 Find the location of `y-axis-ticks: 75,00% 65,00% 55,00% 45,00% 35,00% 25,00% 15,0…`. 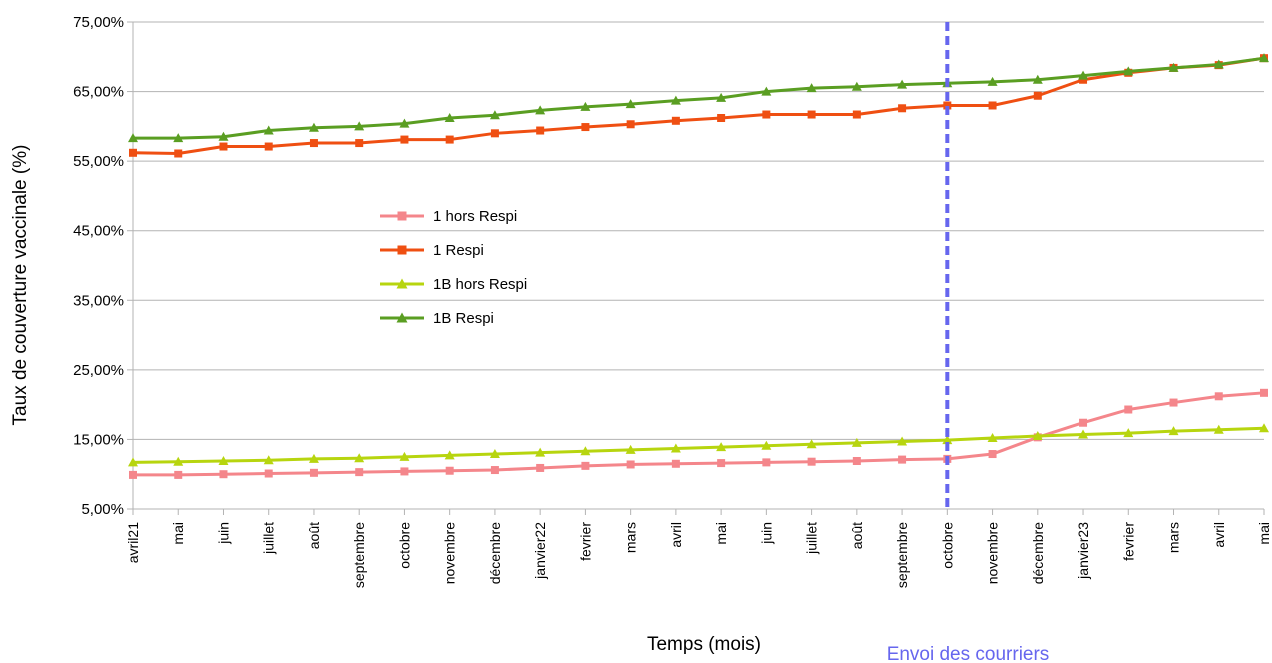

y-axis-ticks: 75,00% 65,00% 55,00% 45,00% 35,00% 25,00% 15,0… is located at coordinates (98, 266).